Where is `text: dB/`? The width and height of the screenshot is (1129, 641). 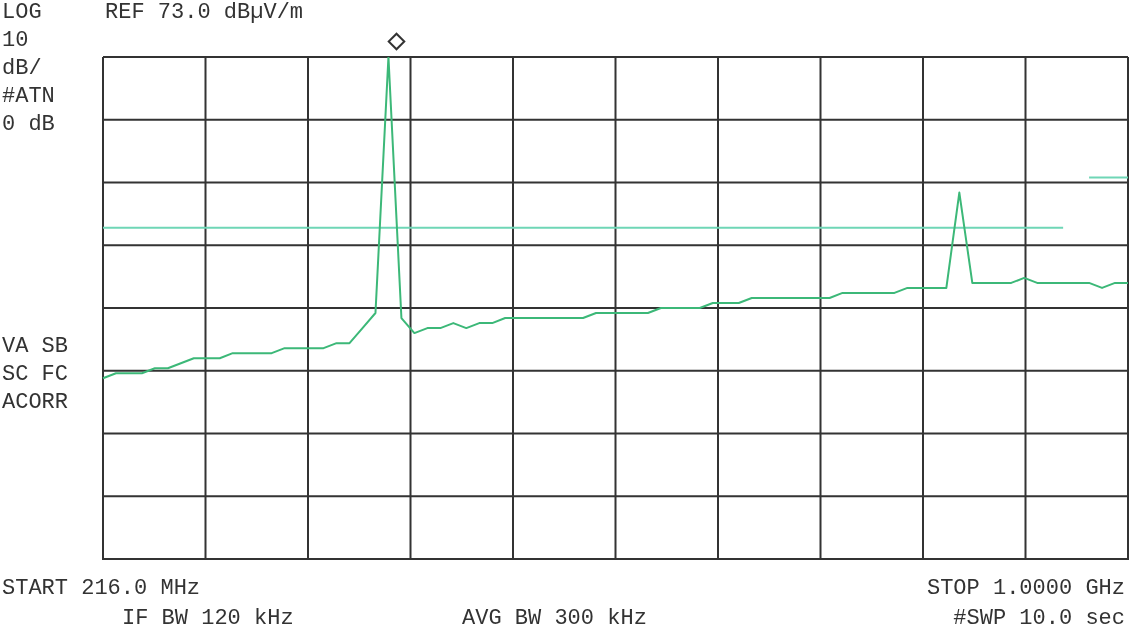 text: dB/ is located at coordinates (22, 68).